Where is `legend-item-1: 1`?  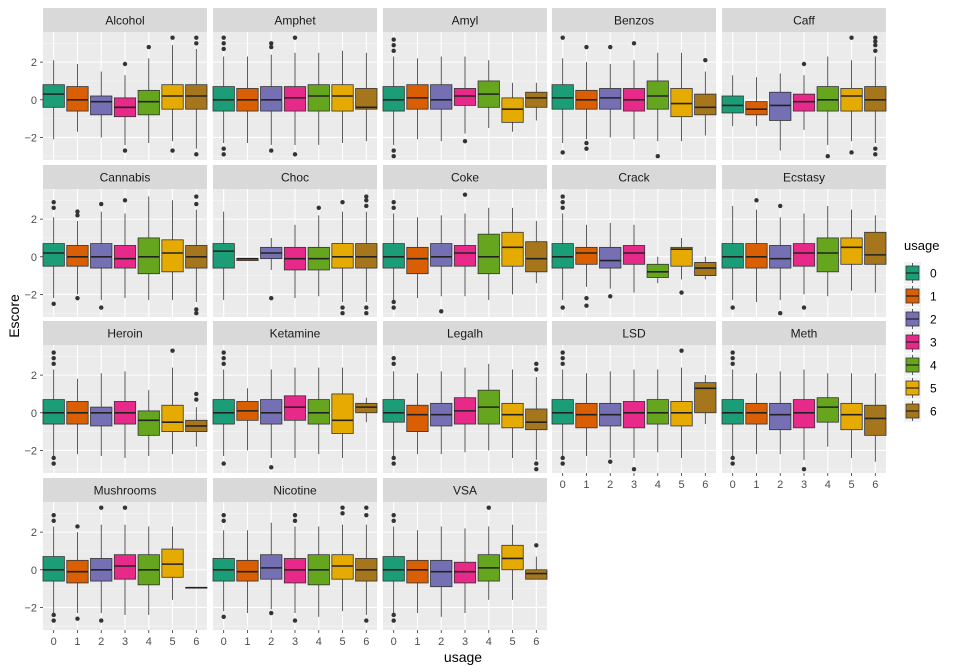
legend-item-1: 1 is located at coordinates (920, 296).